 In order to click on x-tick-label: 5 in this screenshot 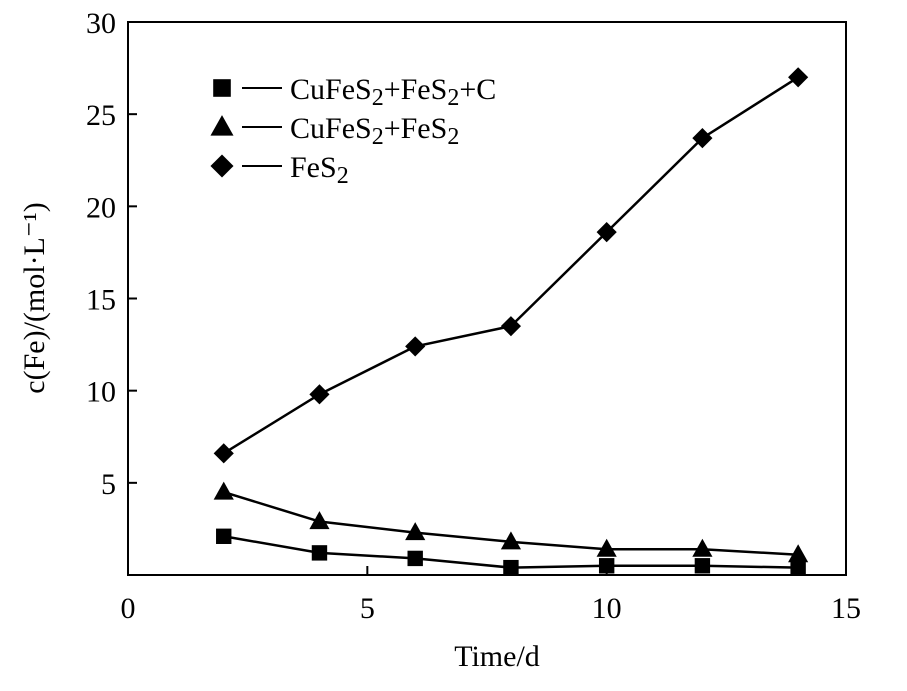, I will do `click(367, 608)`.